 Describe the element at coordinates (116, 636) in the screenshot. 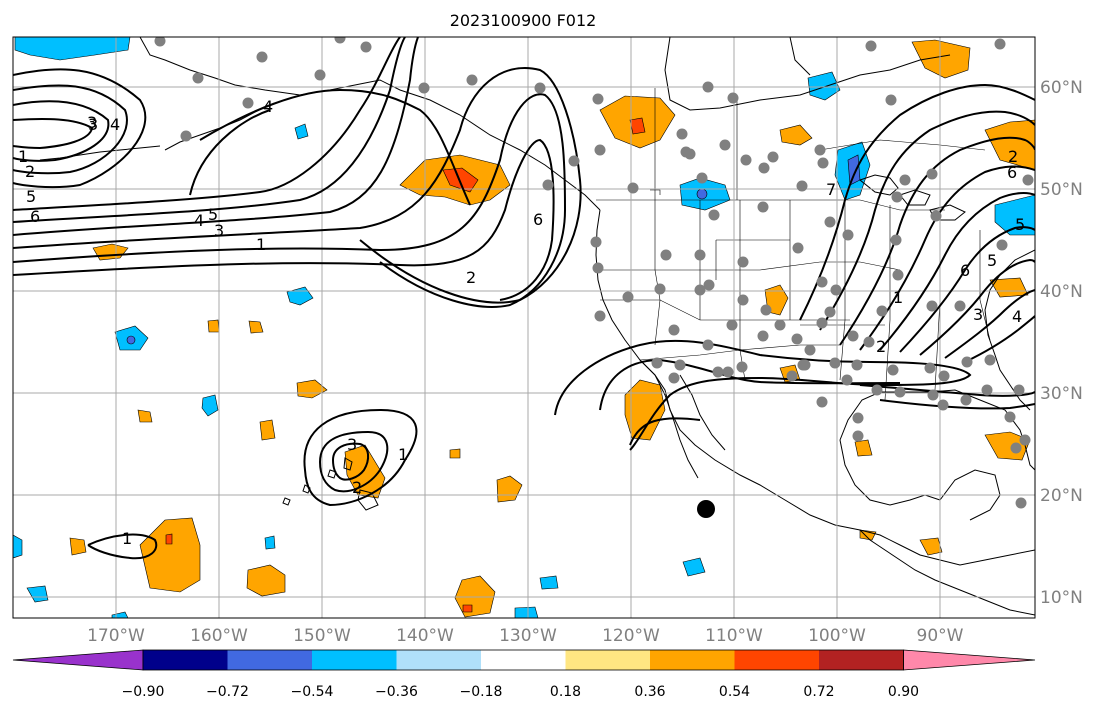

I see `longitude-label: 170°W` at that location.